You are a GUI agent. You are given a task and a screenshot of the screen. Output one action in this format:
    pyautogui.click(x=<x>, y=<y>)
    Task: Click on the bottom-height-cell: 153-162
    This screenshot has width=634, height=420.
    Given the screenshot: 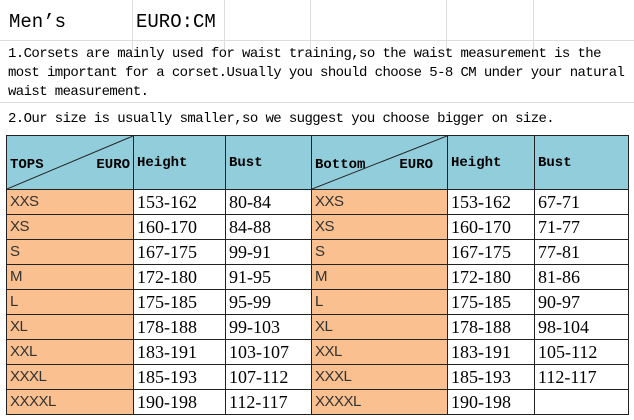 What is the action you would take?
    pyautogui.click(x=491, y=202)
    